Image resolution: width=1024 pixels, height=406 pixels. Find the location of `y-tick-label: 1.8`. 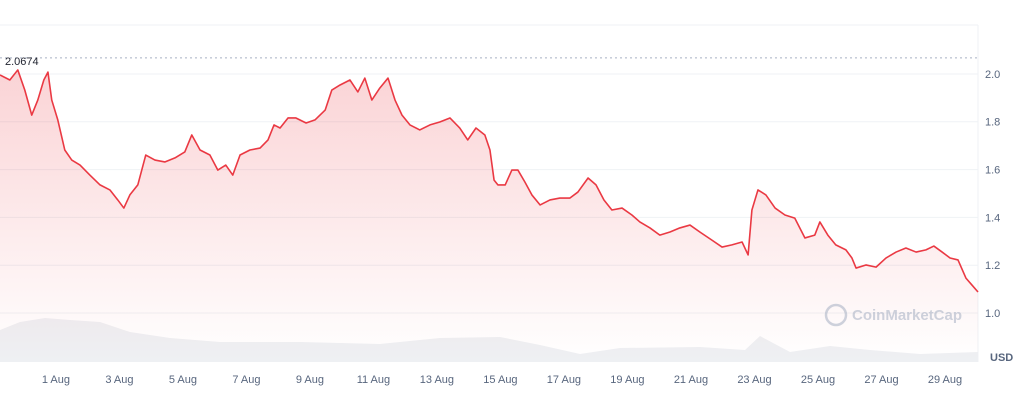

y-tick-label: 1.8 is located at coordinates (992, 123).